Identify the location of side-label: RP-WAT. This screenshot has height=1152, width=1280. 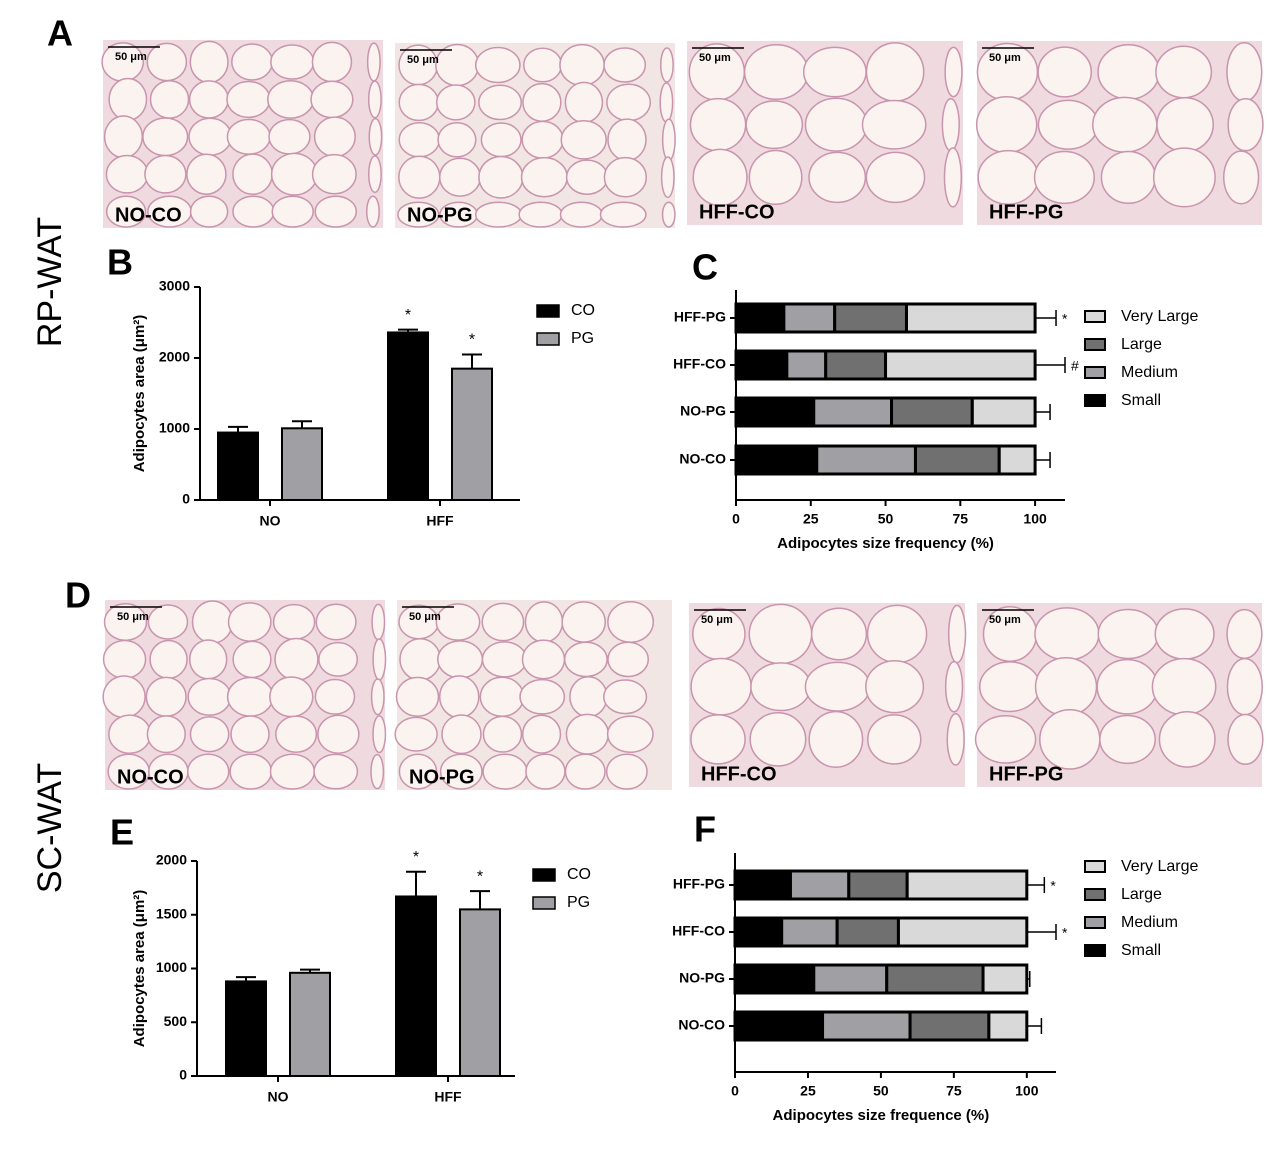
(50, 282).